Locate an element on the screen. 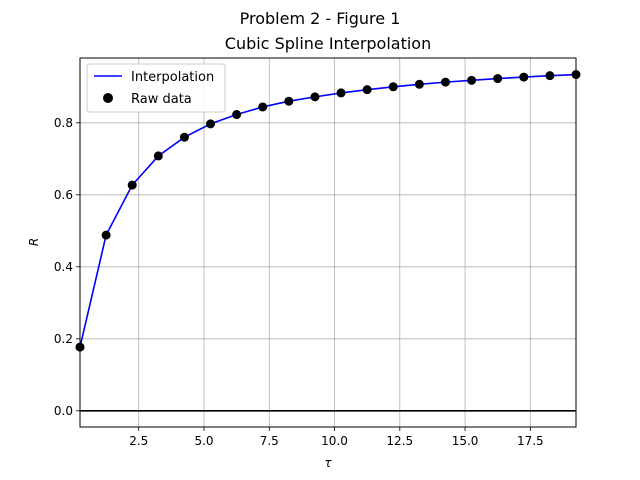 The image size is (640, 480). y-tick-label: 0.2 is located at coordinates (63, 339).